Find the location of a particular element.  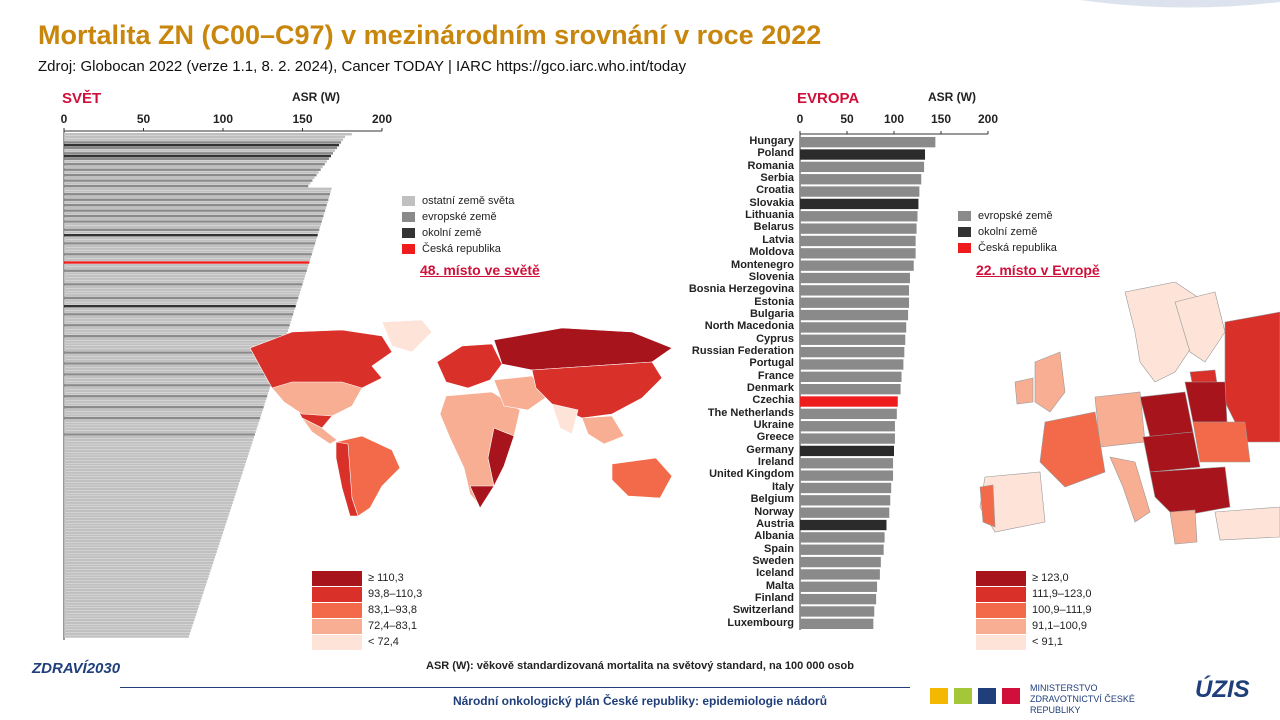

legend-label: evropské země is located at coordinates (1015, 216).